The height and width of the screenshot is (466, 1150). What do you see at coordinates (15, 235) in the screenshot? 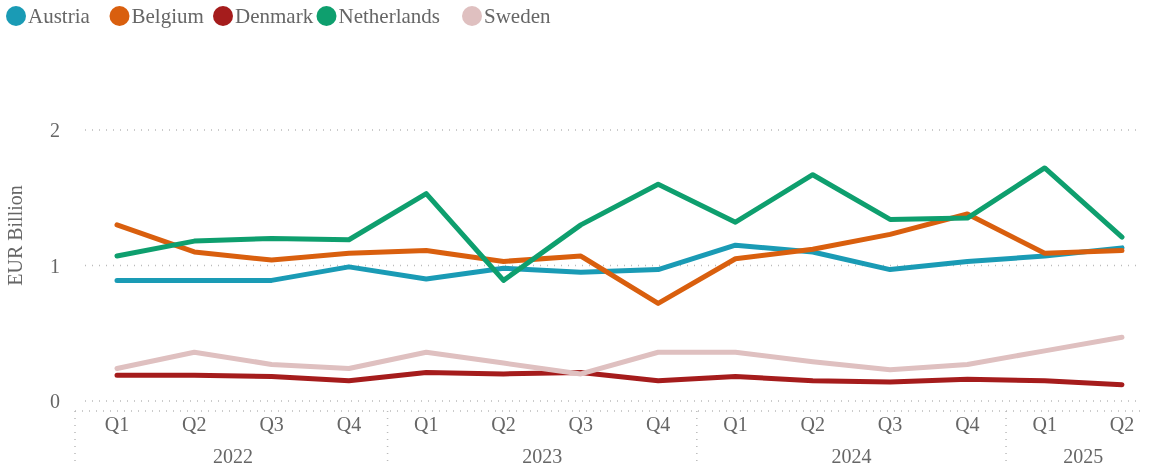
I see `y-axis-title: EUR Billion` at bounding box center [15, 235].